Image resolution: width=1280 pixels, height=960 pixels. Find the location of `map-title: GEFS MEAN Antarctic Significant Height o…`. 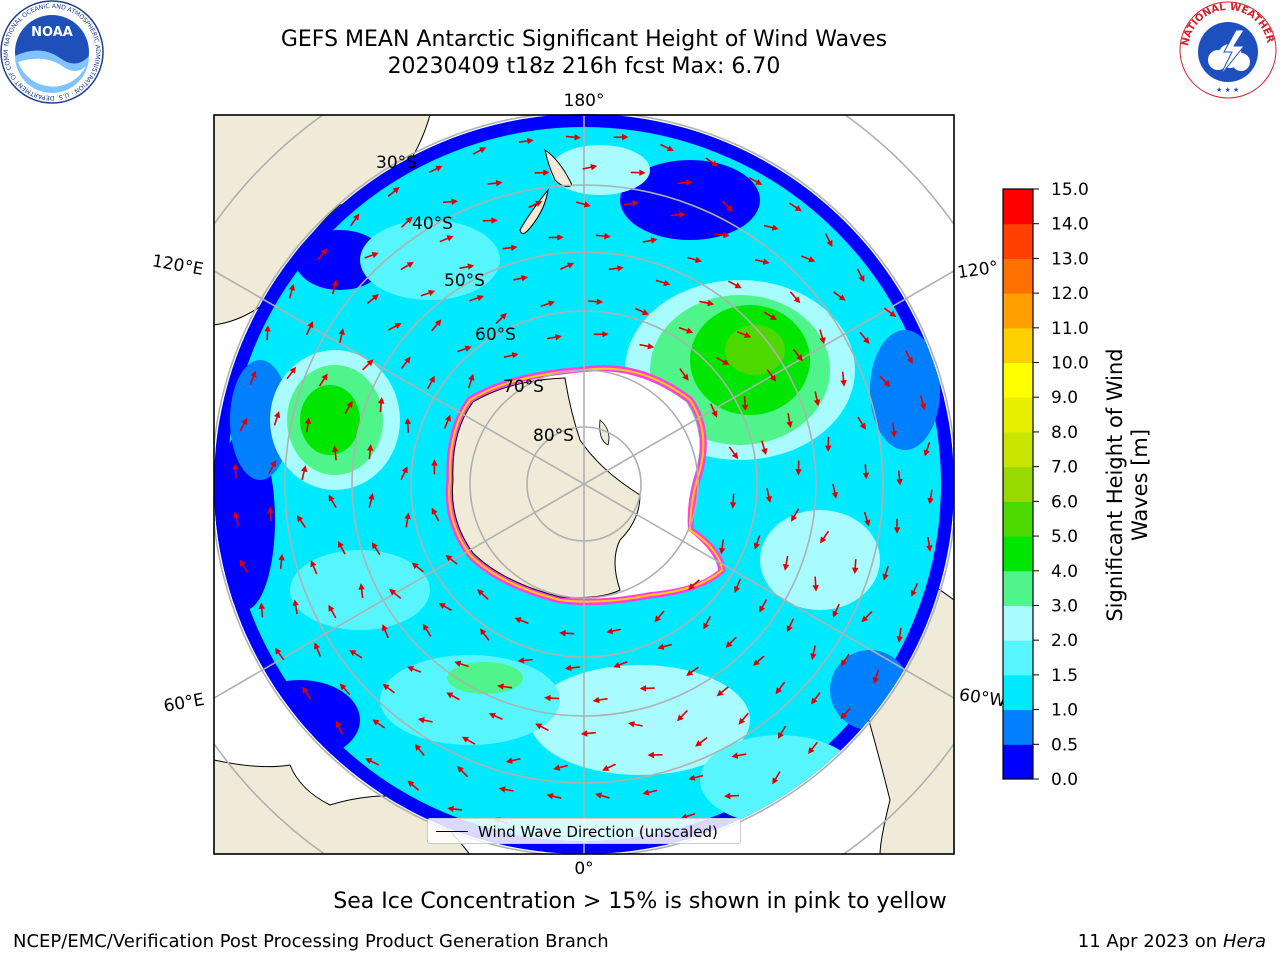

map-title: GEFS MEAN Antarctic Significant Height o… is located at coordinates (584, 39).